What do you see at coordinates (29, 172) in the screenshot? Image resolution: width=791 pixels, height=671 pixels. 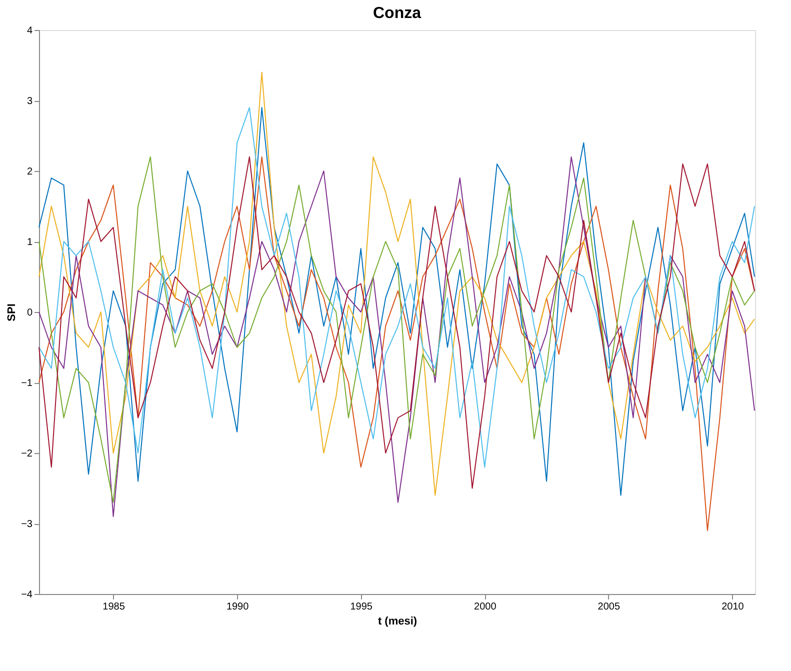 I see `y-tick-label: 2` at bounding box center [29, 172].